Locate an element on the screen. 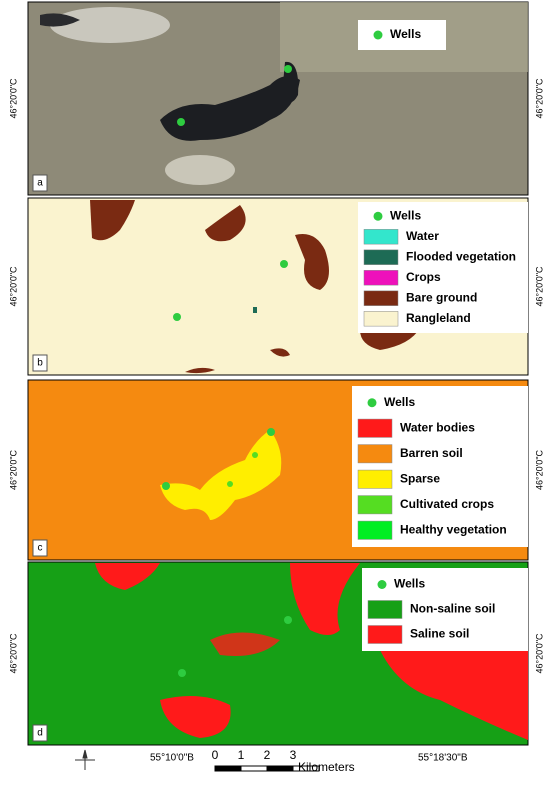 This screenshot has height=785, width=550. legend-label: Water is located at coordinates (422, 236).